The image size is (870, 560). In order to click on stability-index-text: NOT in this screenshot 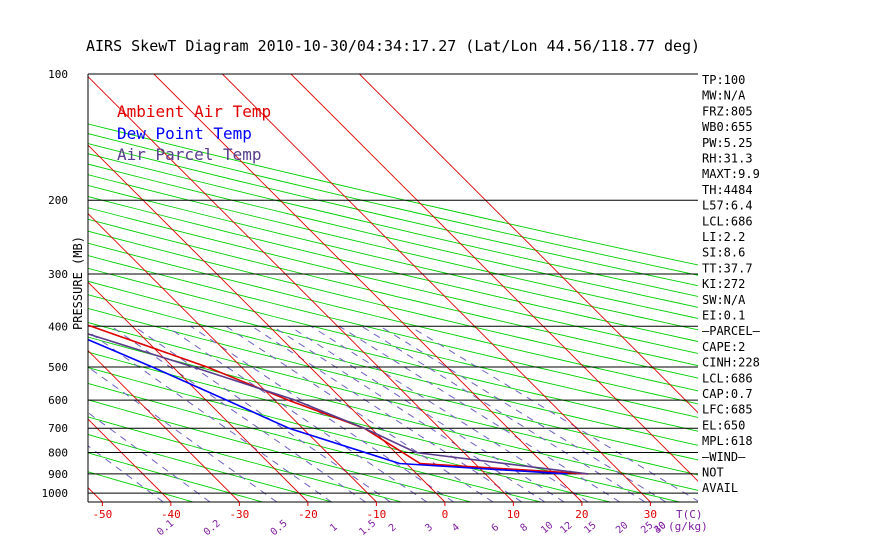, I will do `click(713, 473)`.